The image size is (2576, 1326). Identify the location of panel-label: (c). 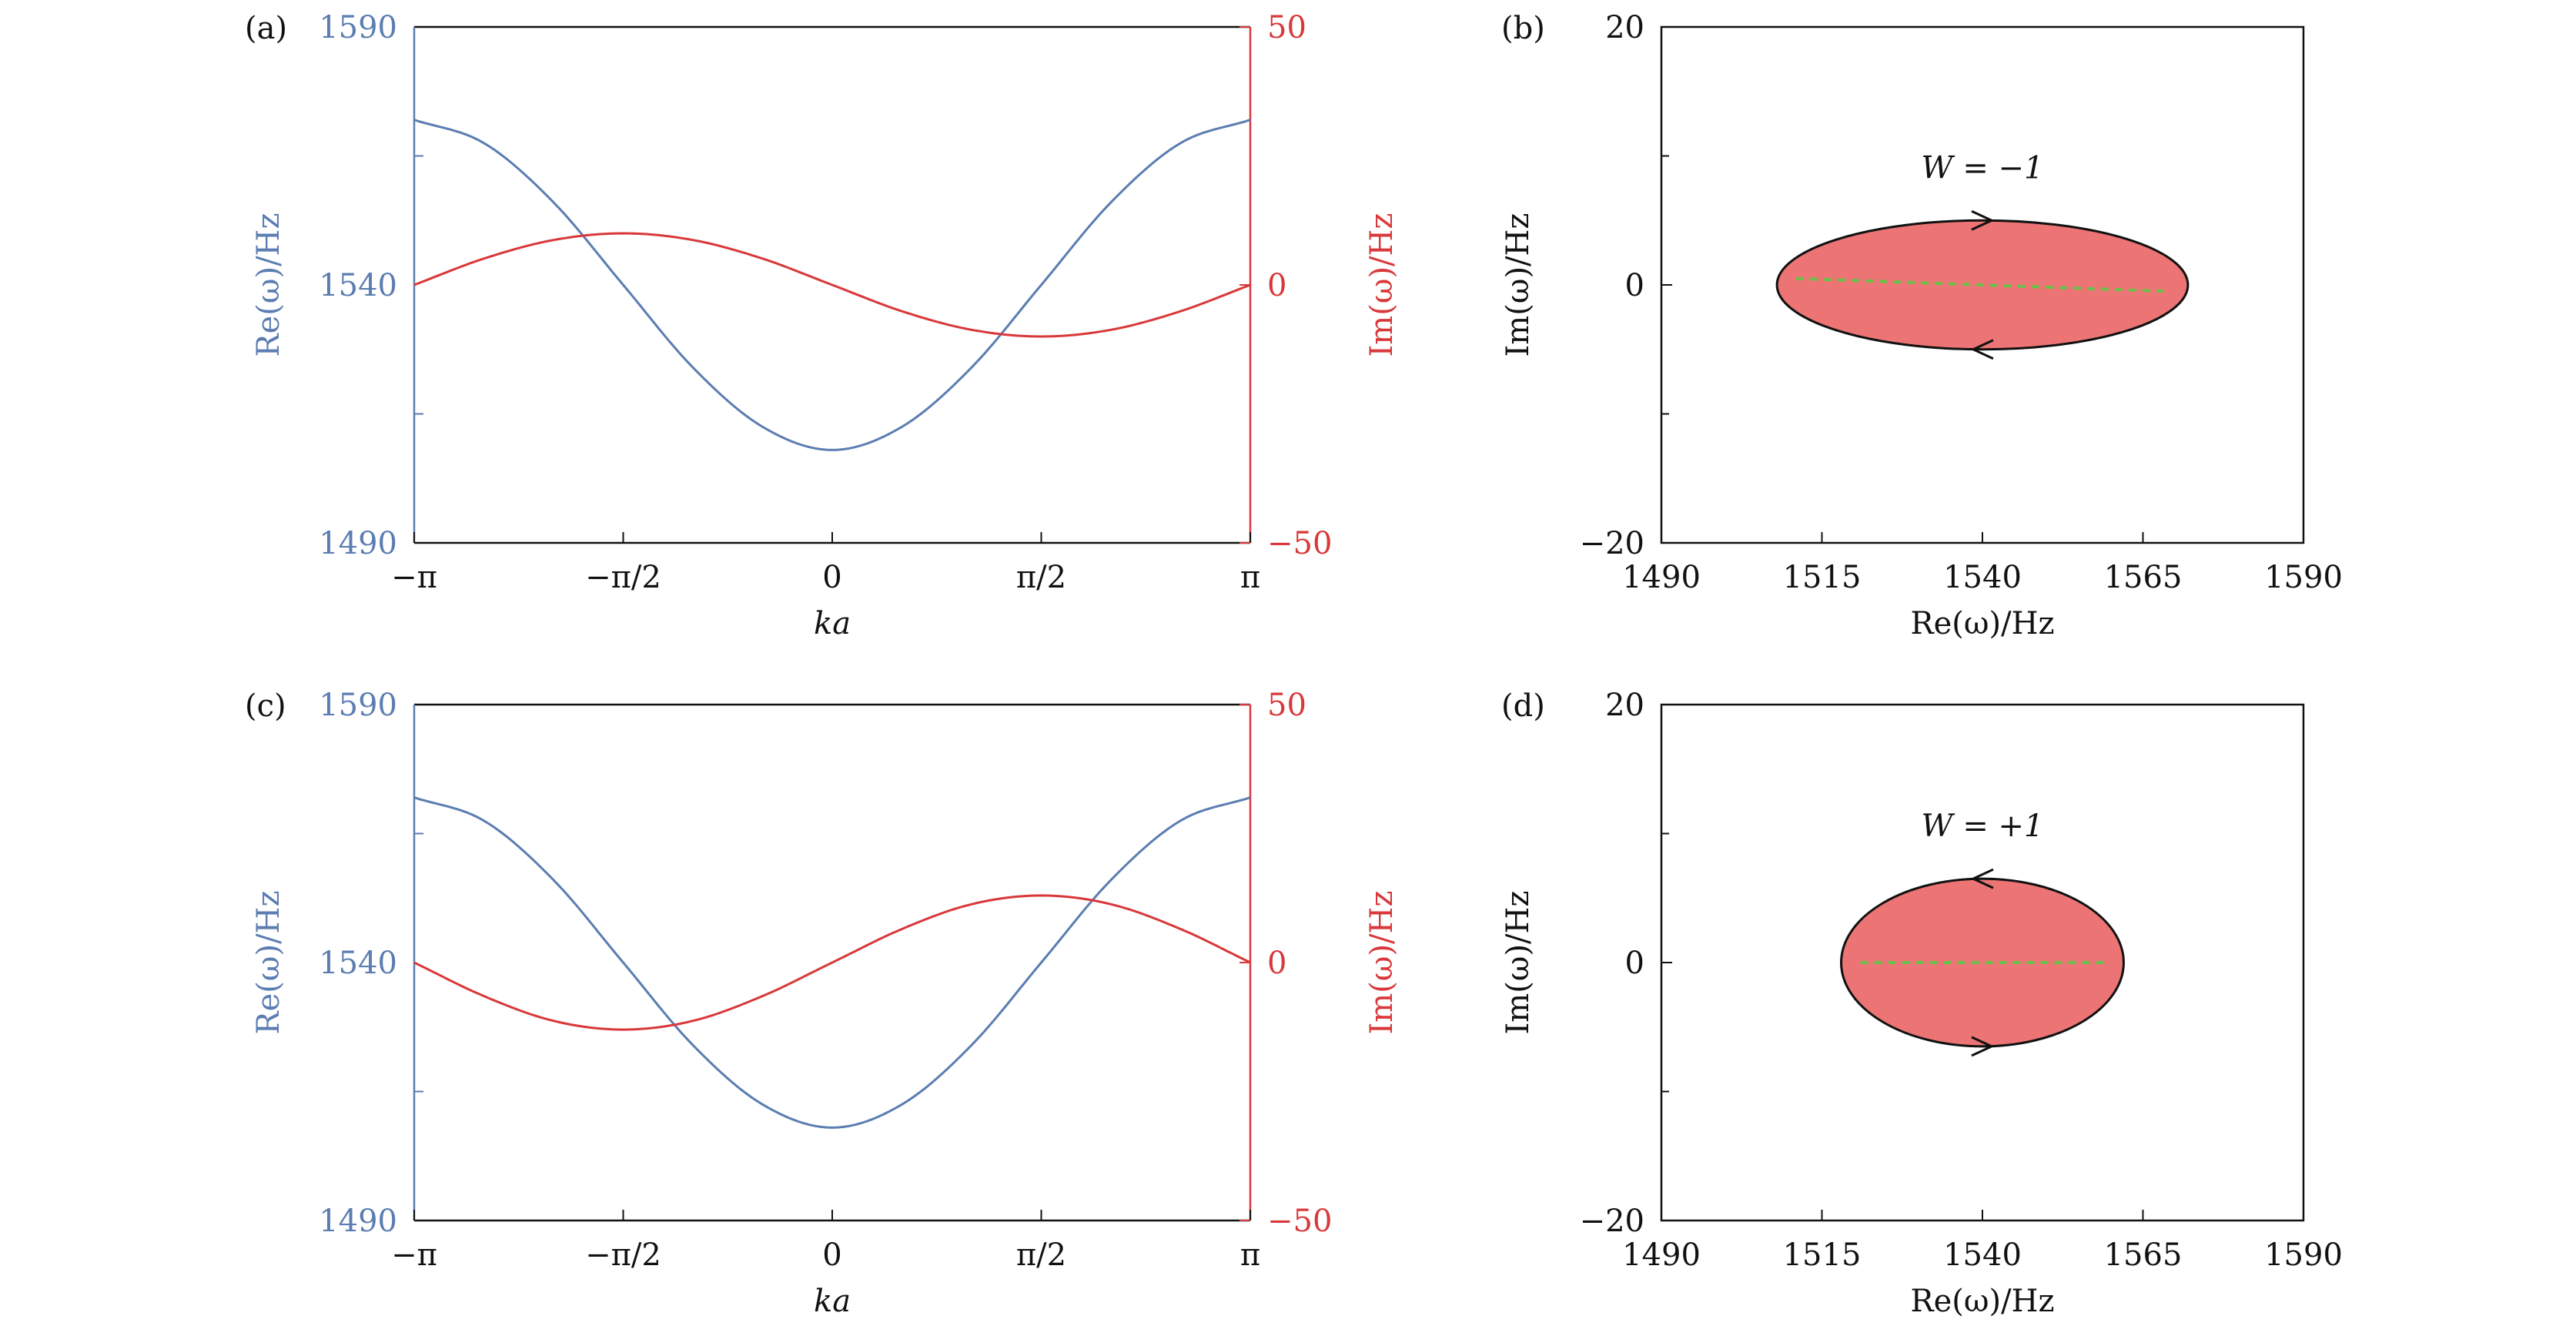
(266, 706).